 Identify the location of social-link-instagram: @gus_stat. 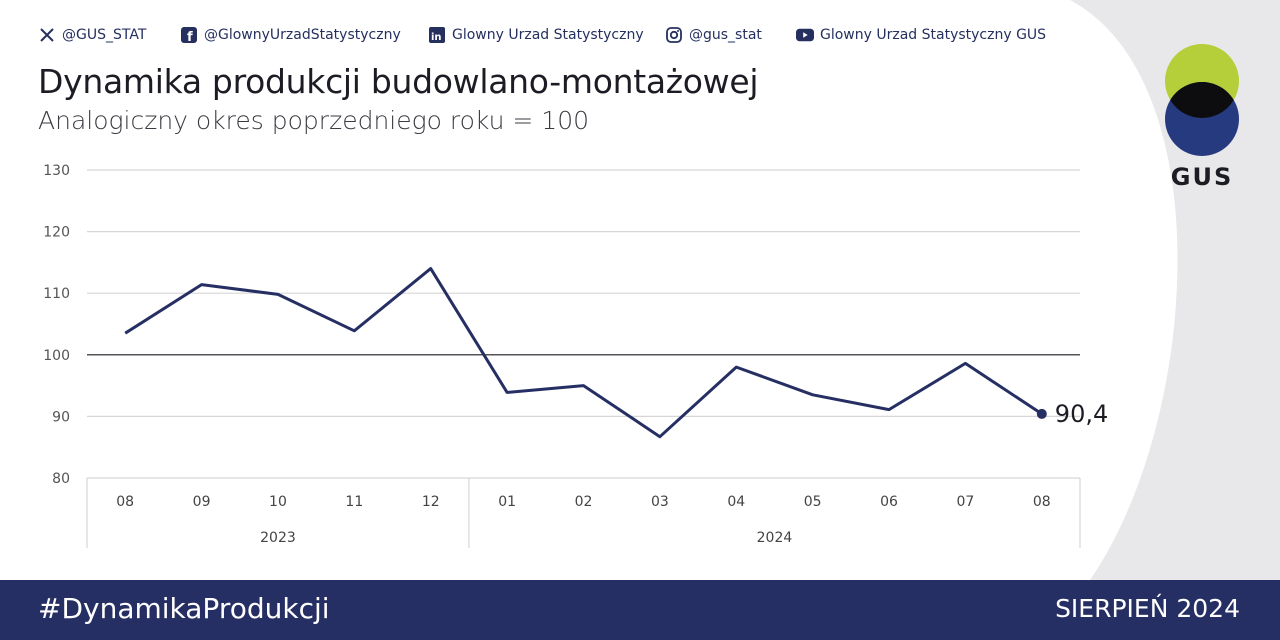
(713, 35).